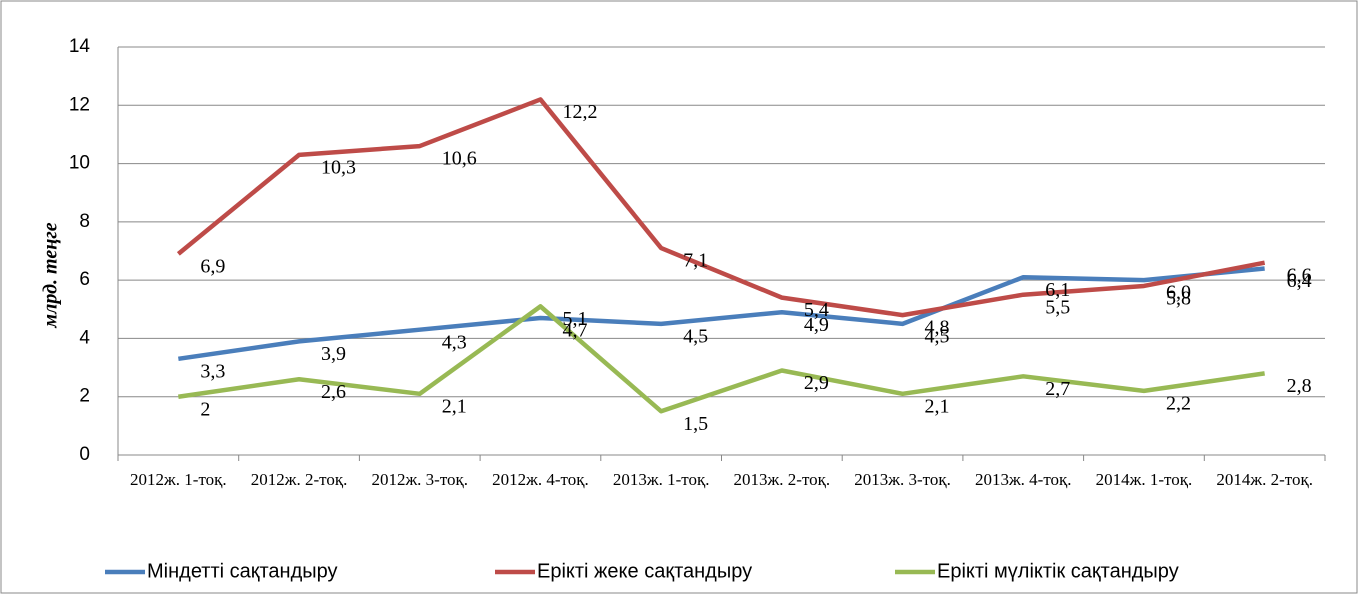  What do you see at coordinates (1299, 275) in the screenshot?
I see `data-label: 6,6` at bounding box center [1299, 275].